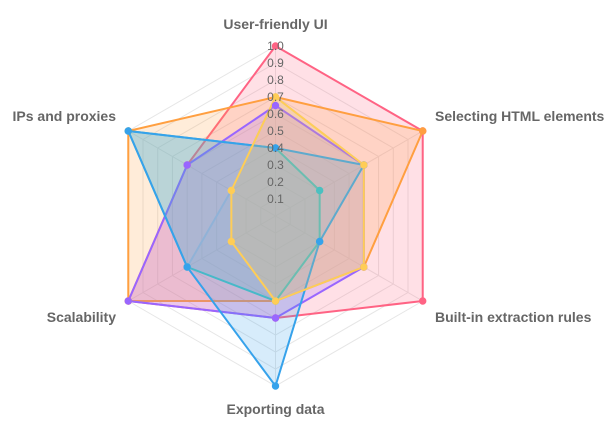  What do you see at coordinates (513, 317) in the screenshot?
I see `axis-label: Built-in extraction rules` at bounding box center [513, 317].